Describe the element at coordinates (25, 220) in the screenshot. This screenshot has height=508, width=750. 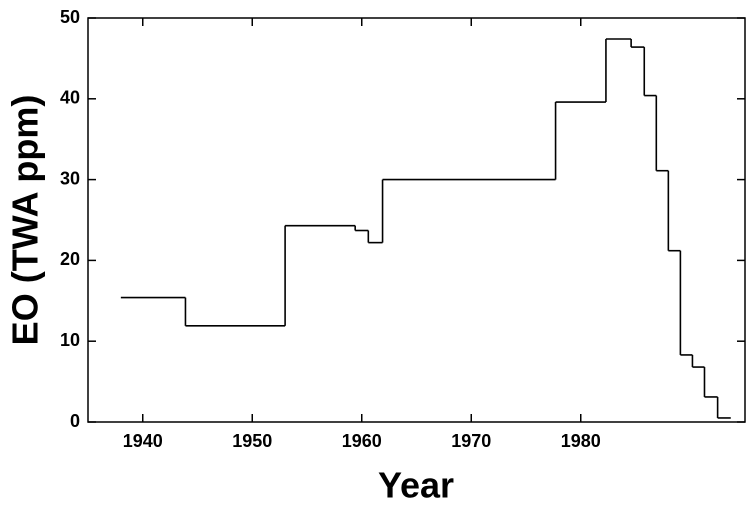
I see `y-axis-label: EO (TWA ppm)` at that location.